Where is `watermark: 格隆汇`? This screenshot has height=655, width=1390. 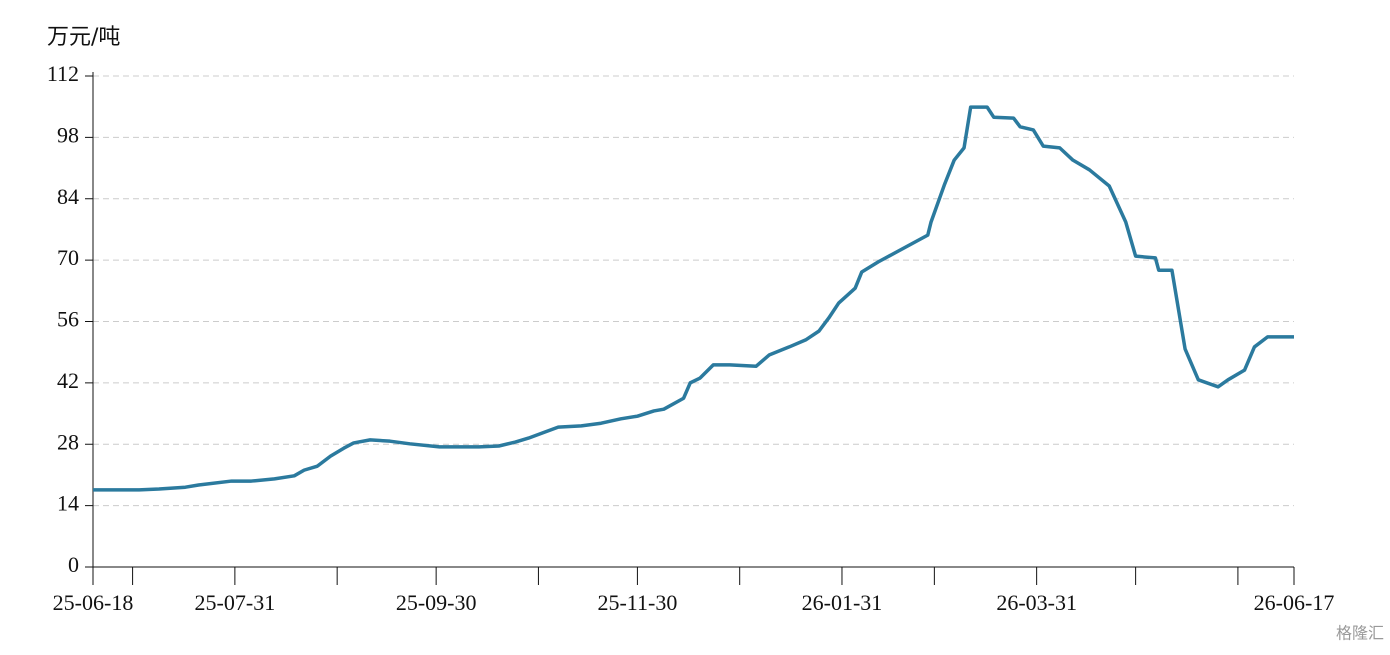
watermark: 格隆汇 is located at coordinates (1360, 633).